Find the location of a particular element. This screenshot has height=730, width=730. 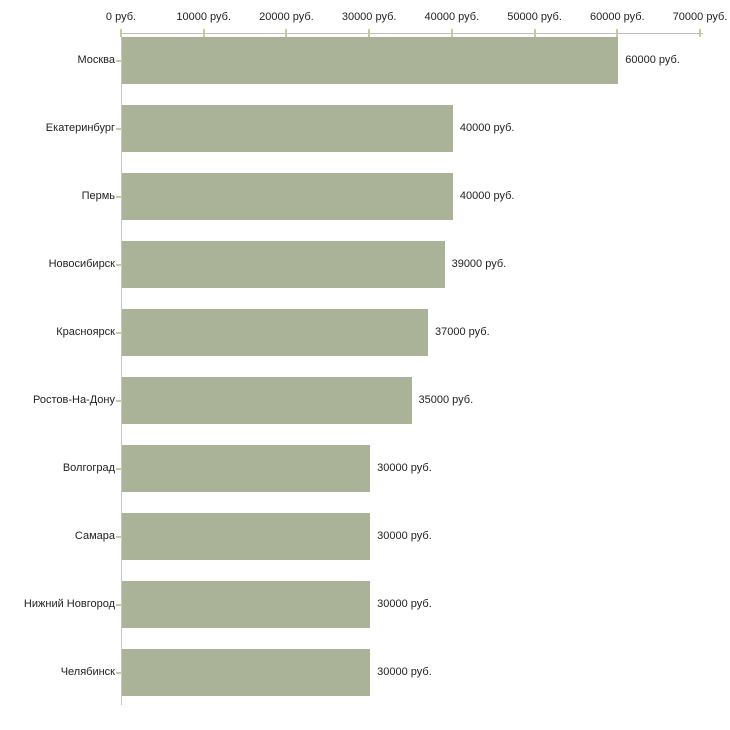

category-label: Самара is located at coordinates (94, 535).